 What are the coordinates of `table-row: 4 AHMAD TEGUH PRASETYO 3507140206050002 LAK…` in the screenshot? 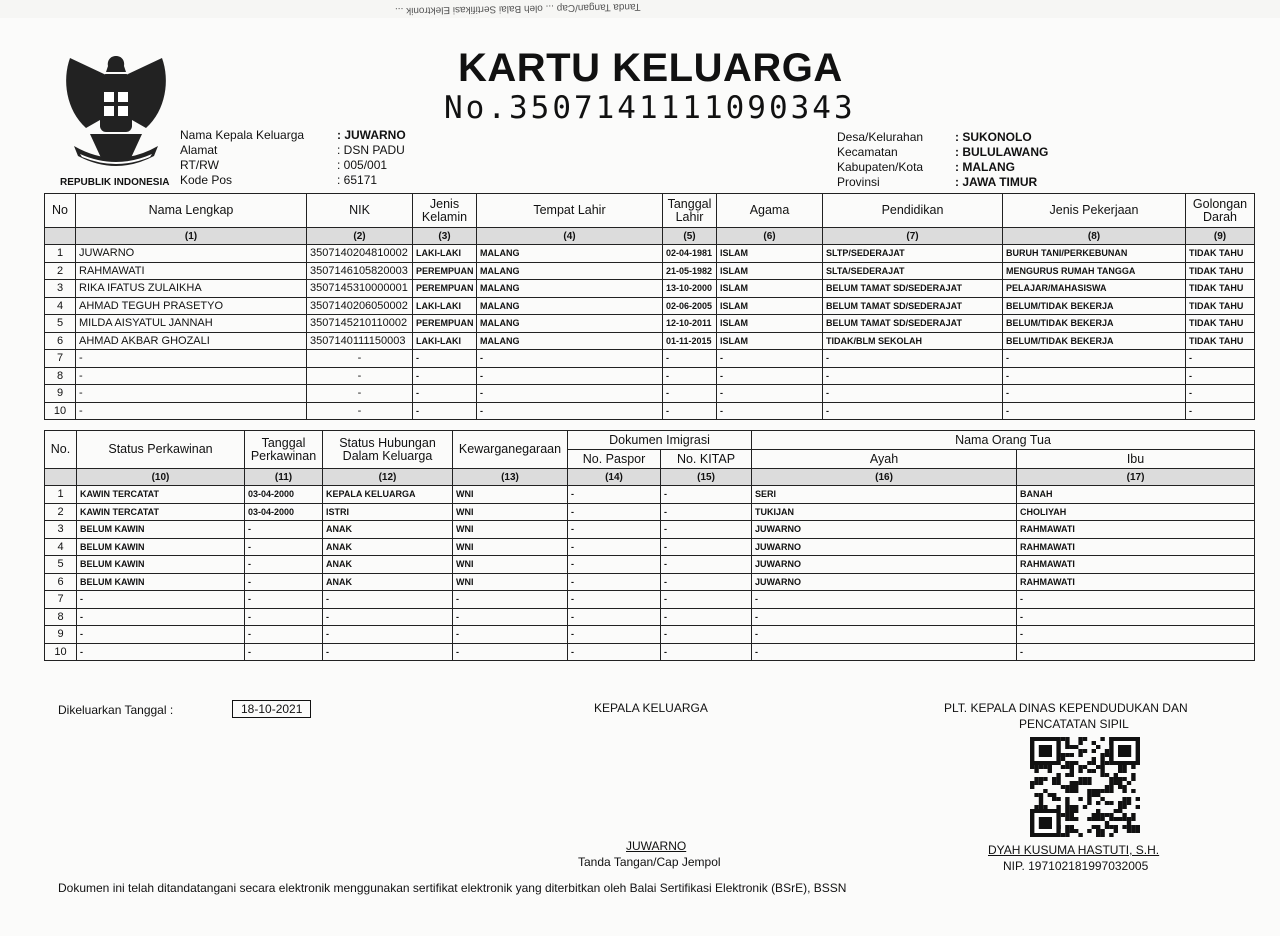 It's located at (649, 305).